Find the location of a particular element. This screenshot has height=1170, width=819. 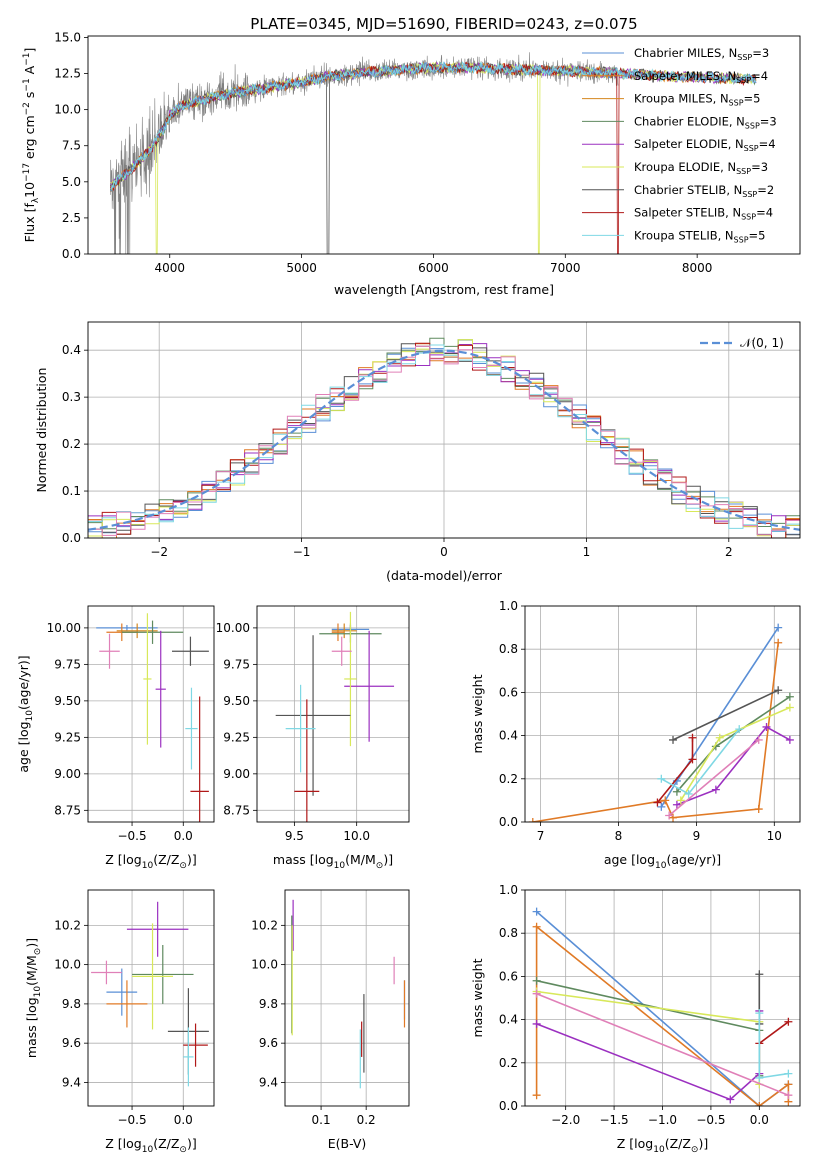

y-tick-label: 0.2 is located at coordinates (71, 444).